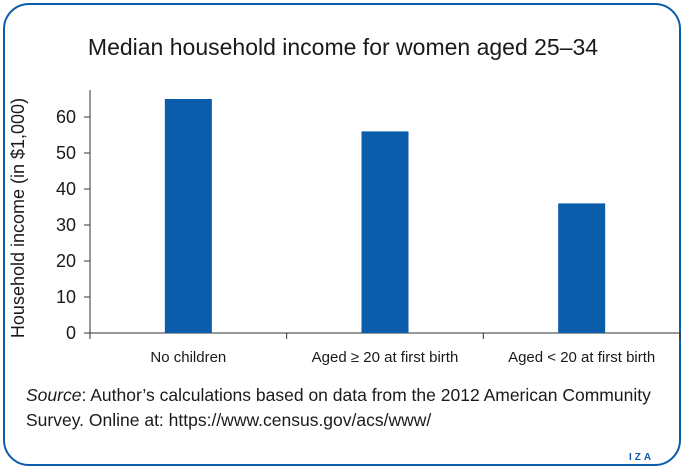 This screenshot has height=471, width=686. Describe the element at coordinates (54, 395) in the screenshot. I see `source-label: Source` at that location.